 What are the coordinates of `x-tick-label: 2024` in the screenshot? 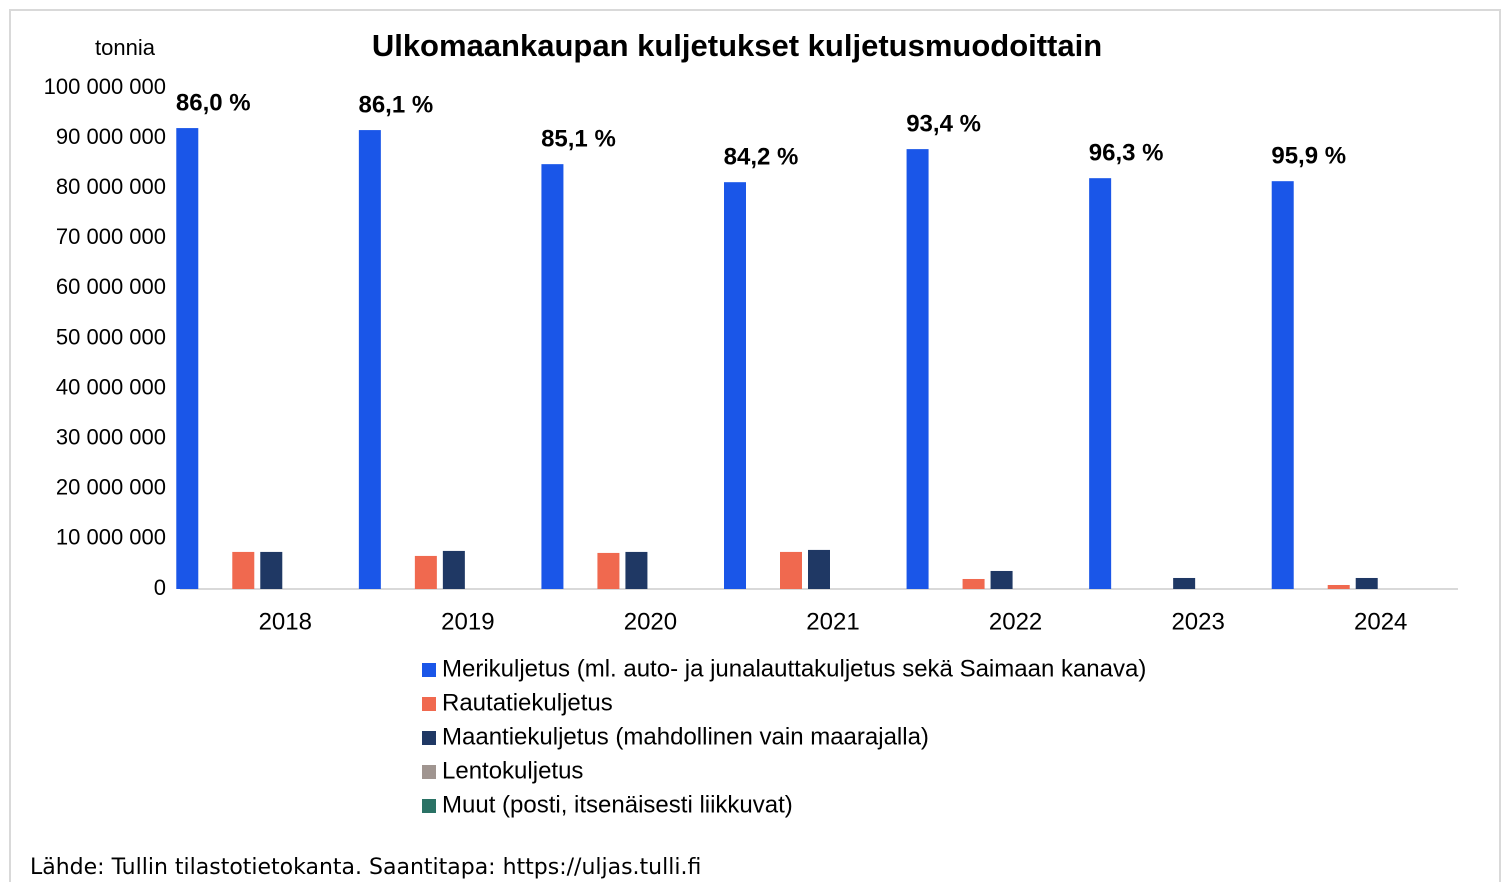 It's located at (1380, 621).